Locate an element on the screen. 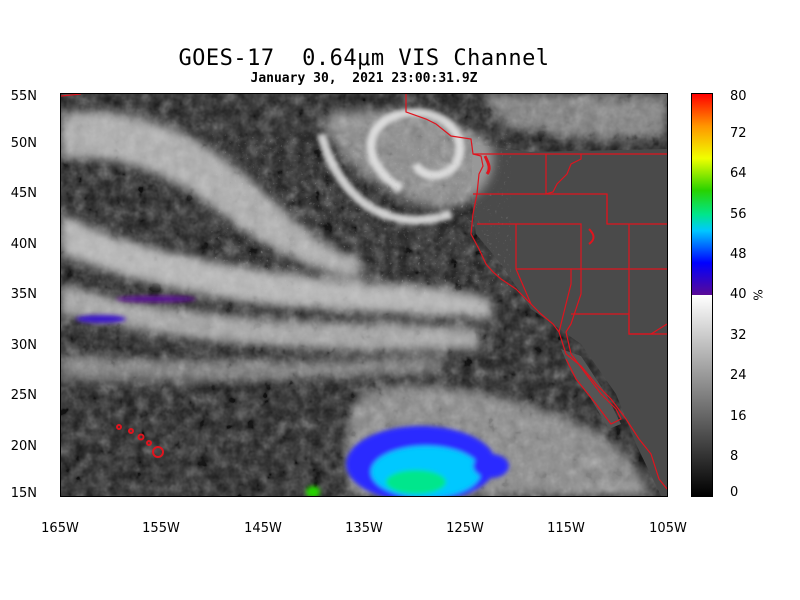  colorbar-tick: 24 is located at coordinates (738, 375).